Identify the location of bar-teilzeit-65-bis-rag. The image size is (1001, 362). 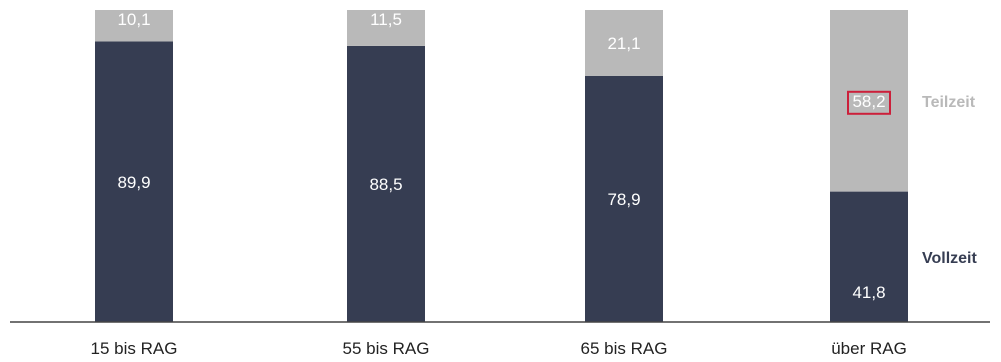
(624, 43).